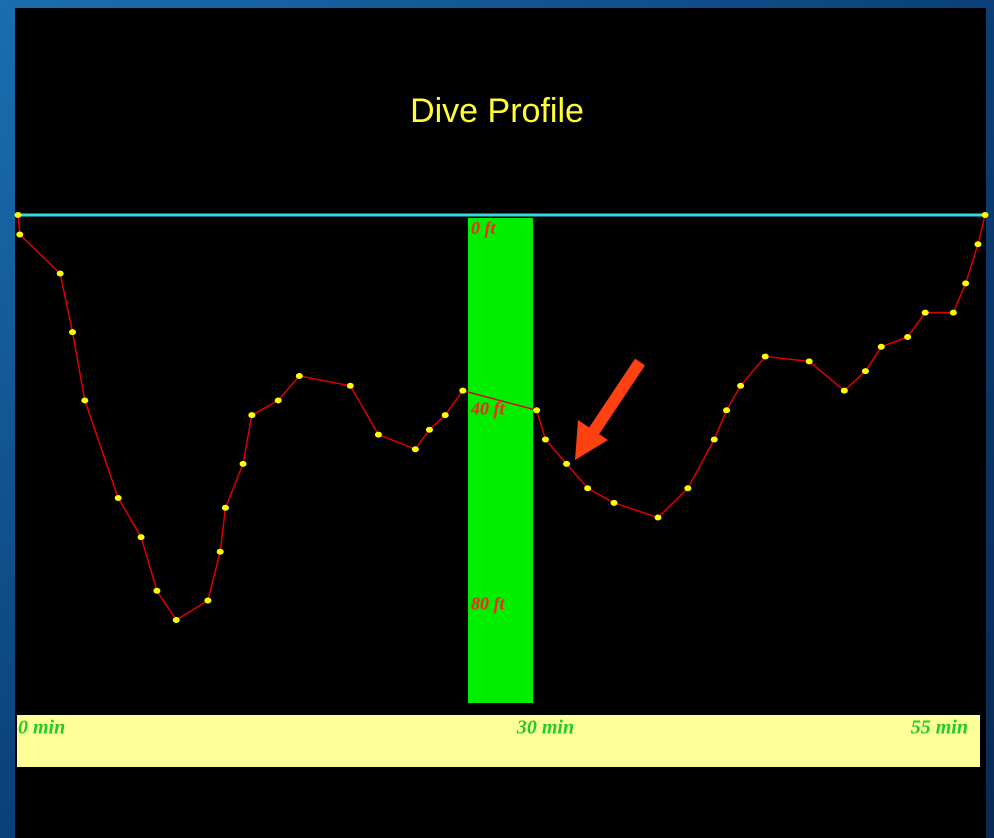  Describe the element at coordinates (545, 728) in the screenshot. I see `x-tick-label: 30 min` at that location.